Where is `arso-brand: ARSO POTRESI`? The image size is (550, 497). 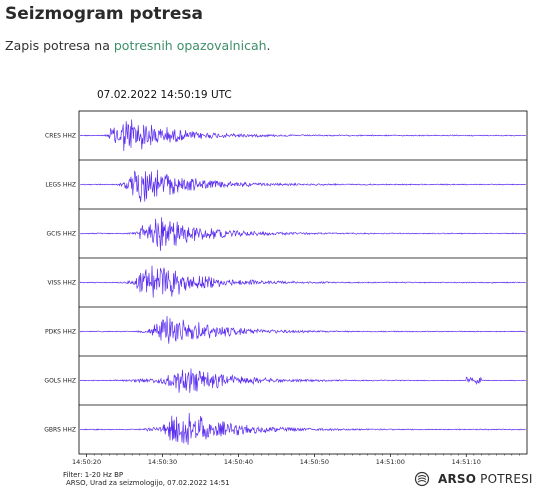
arso-brand: ARSO POTRESI is located at coordinates (473, 479).